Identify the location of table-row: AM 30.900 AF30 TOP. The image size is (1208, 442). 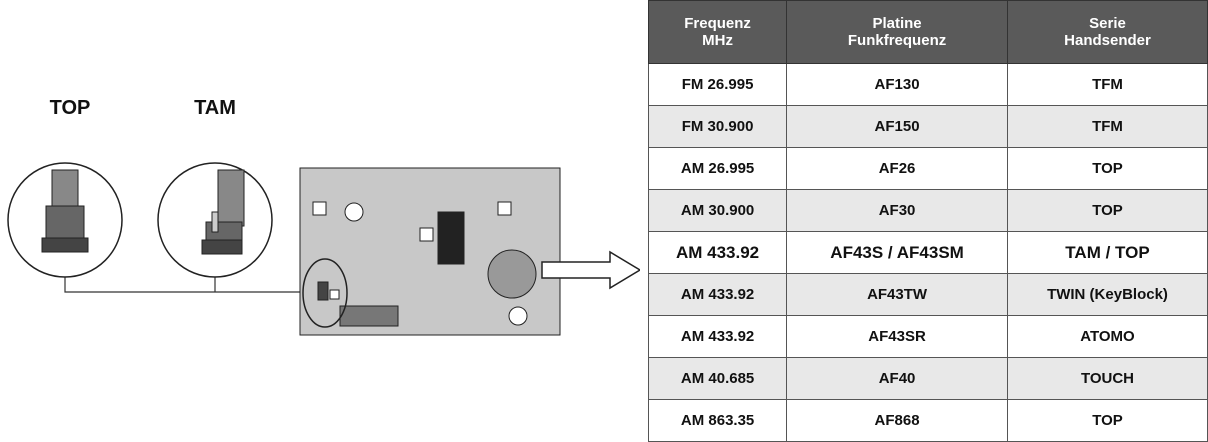
(927, 210).